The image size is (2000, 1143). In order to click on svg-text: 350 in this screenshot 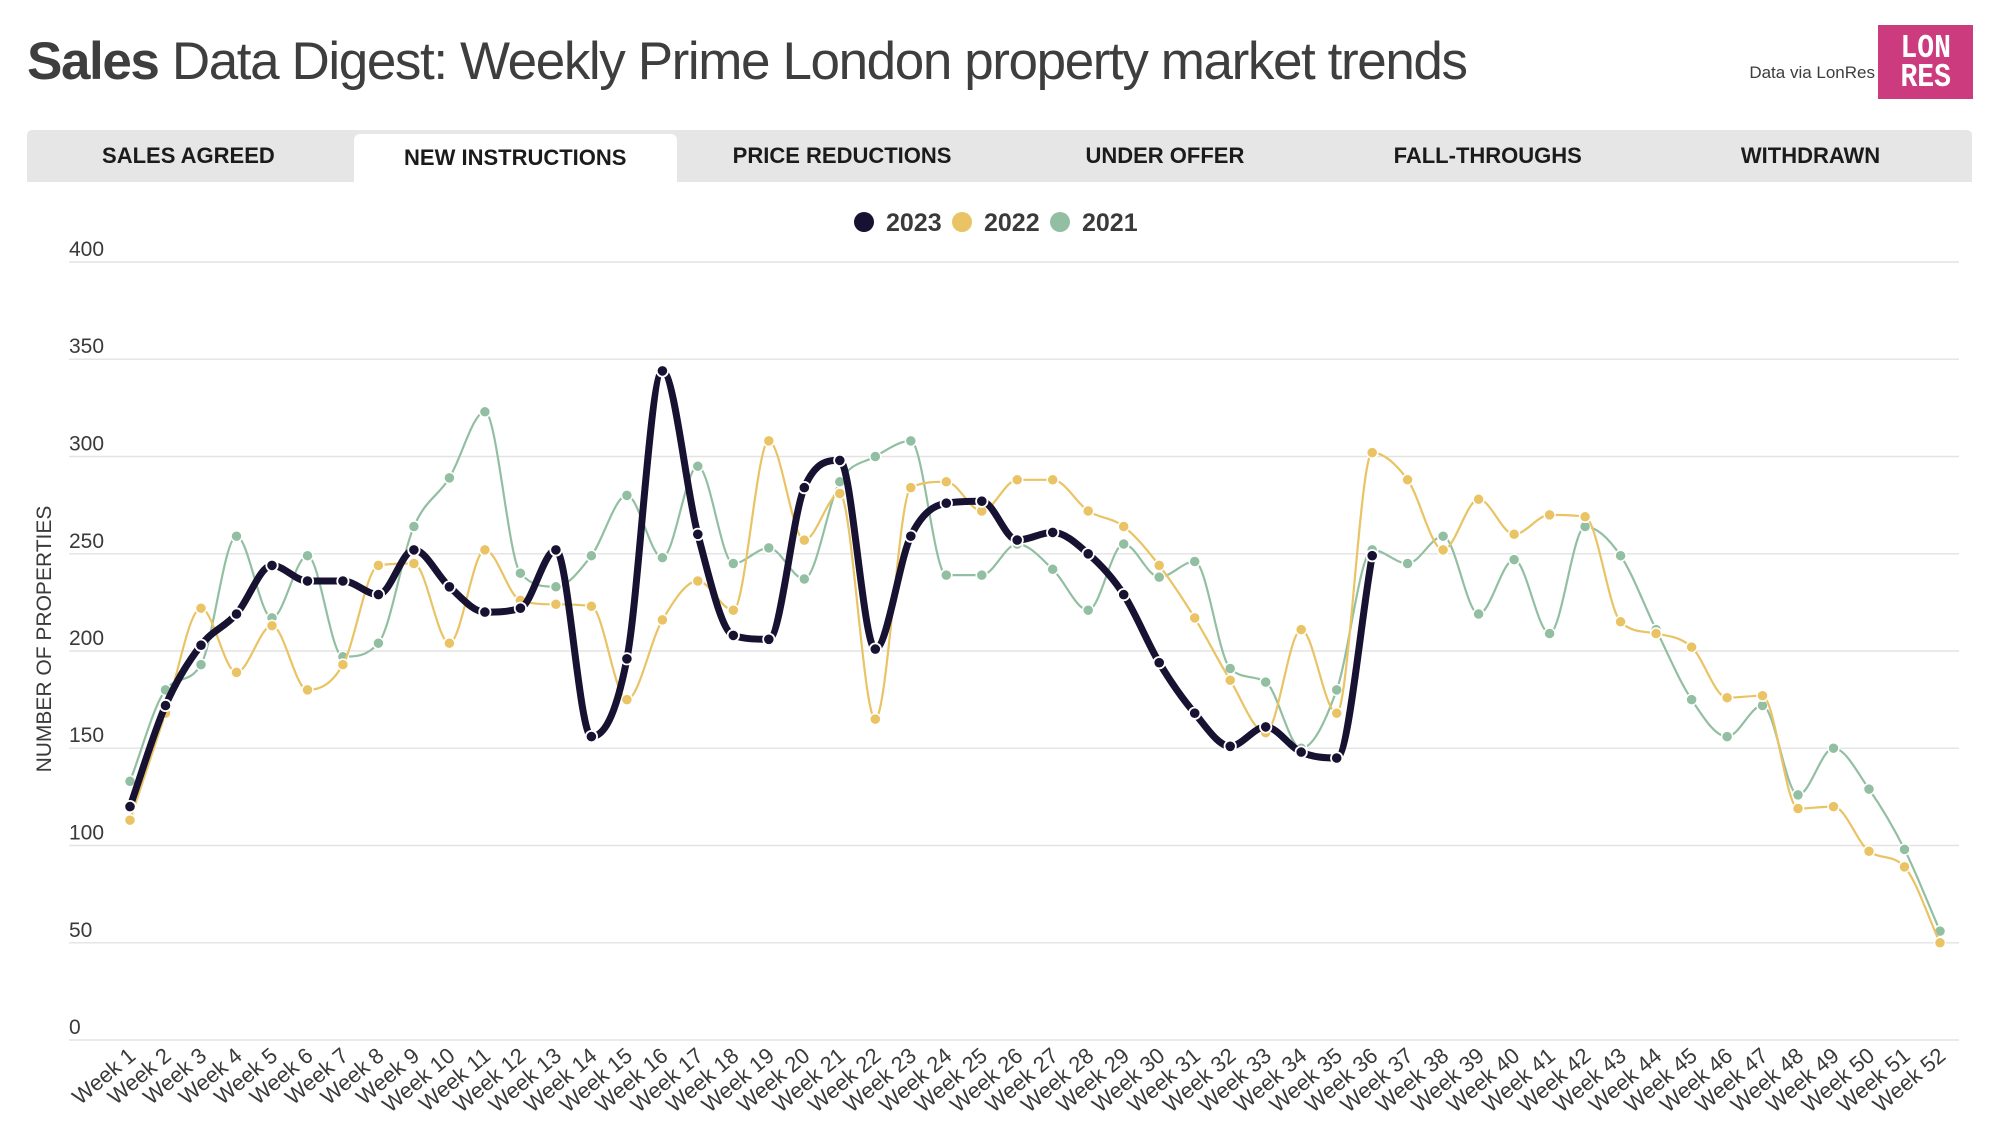, I will do `click(86, 346)`.